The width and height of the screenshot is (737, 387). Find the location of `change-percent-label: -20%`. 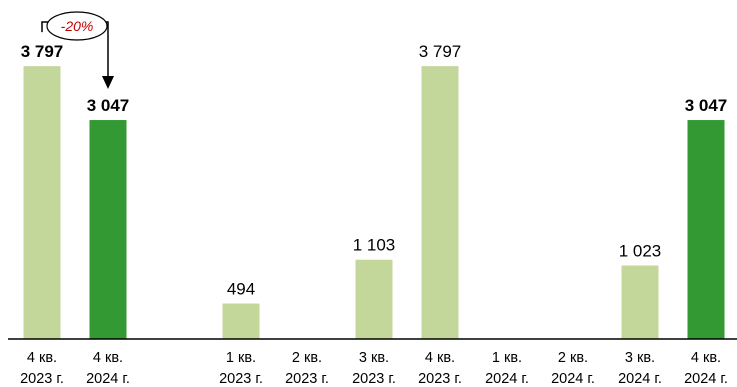

change-percent-label: -20% is located at coordinates (77, 26).